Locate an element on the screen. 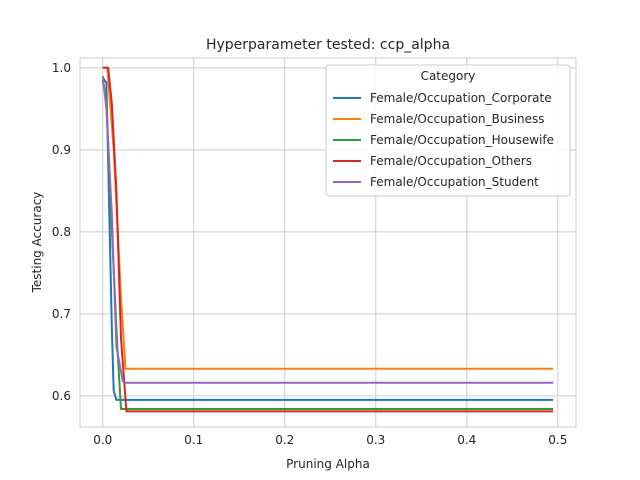 This screenshot has width=640, height=480. y-tick-label: 0.8 is located at coordinates (61, 232).